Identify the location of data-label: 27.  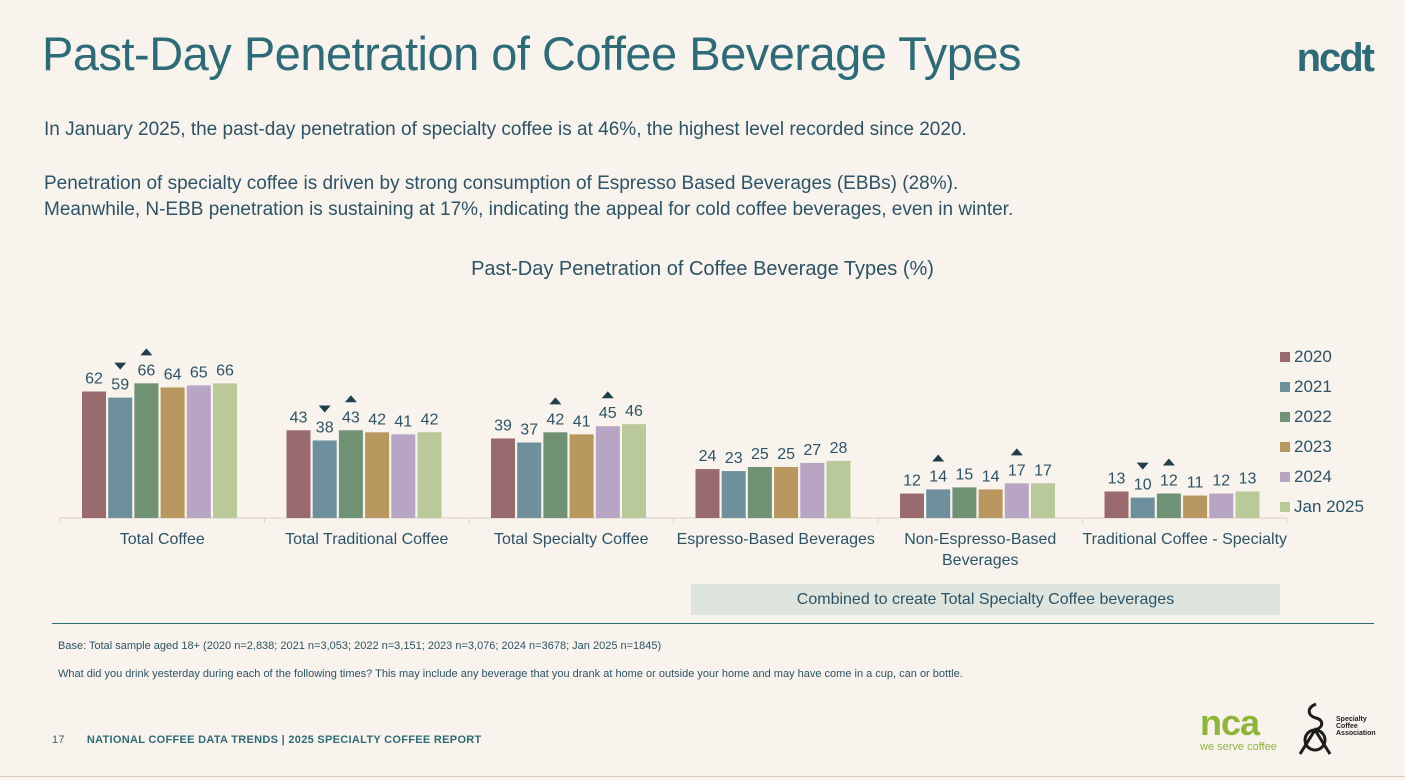
(812, 450).